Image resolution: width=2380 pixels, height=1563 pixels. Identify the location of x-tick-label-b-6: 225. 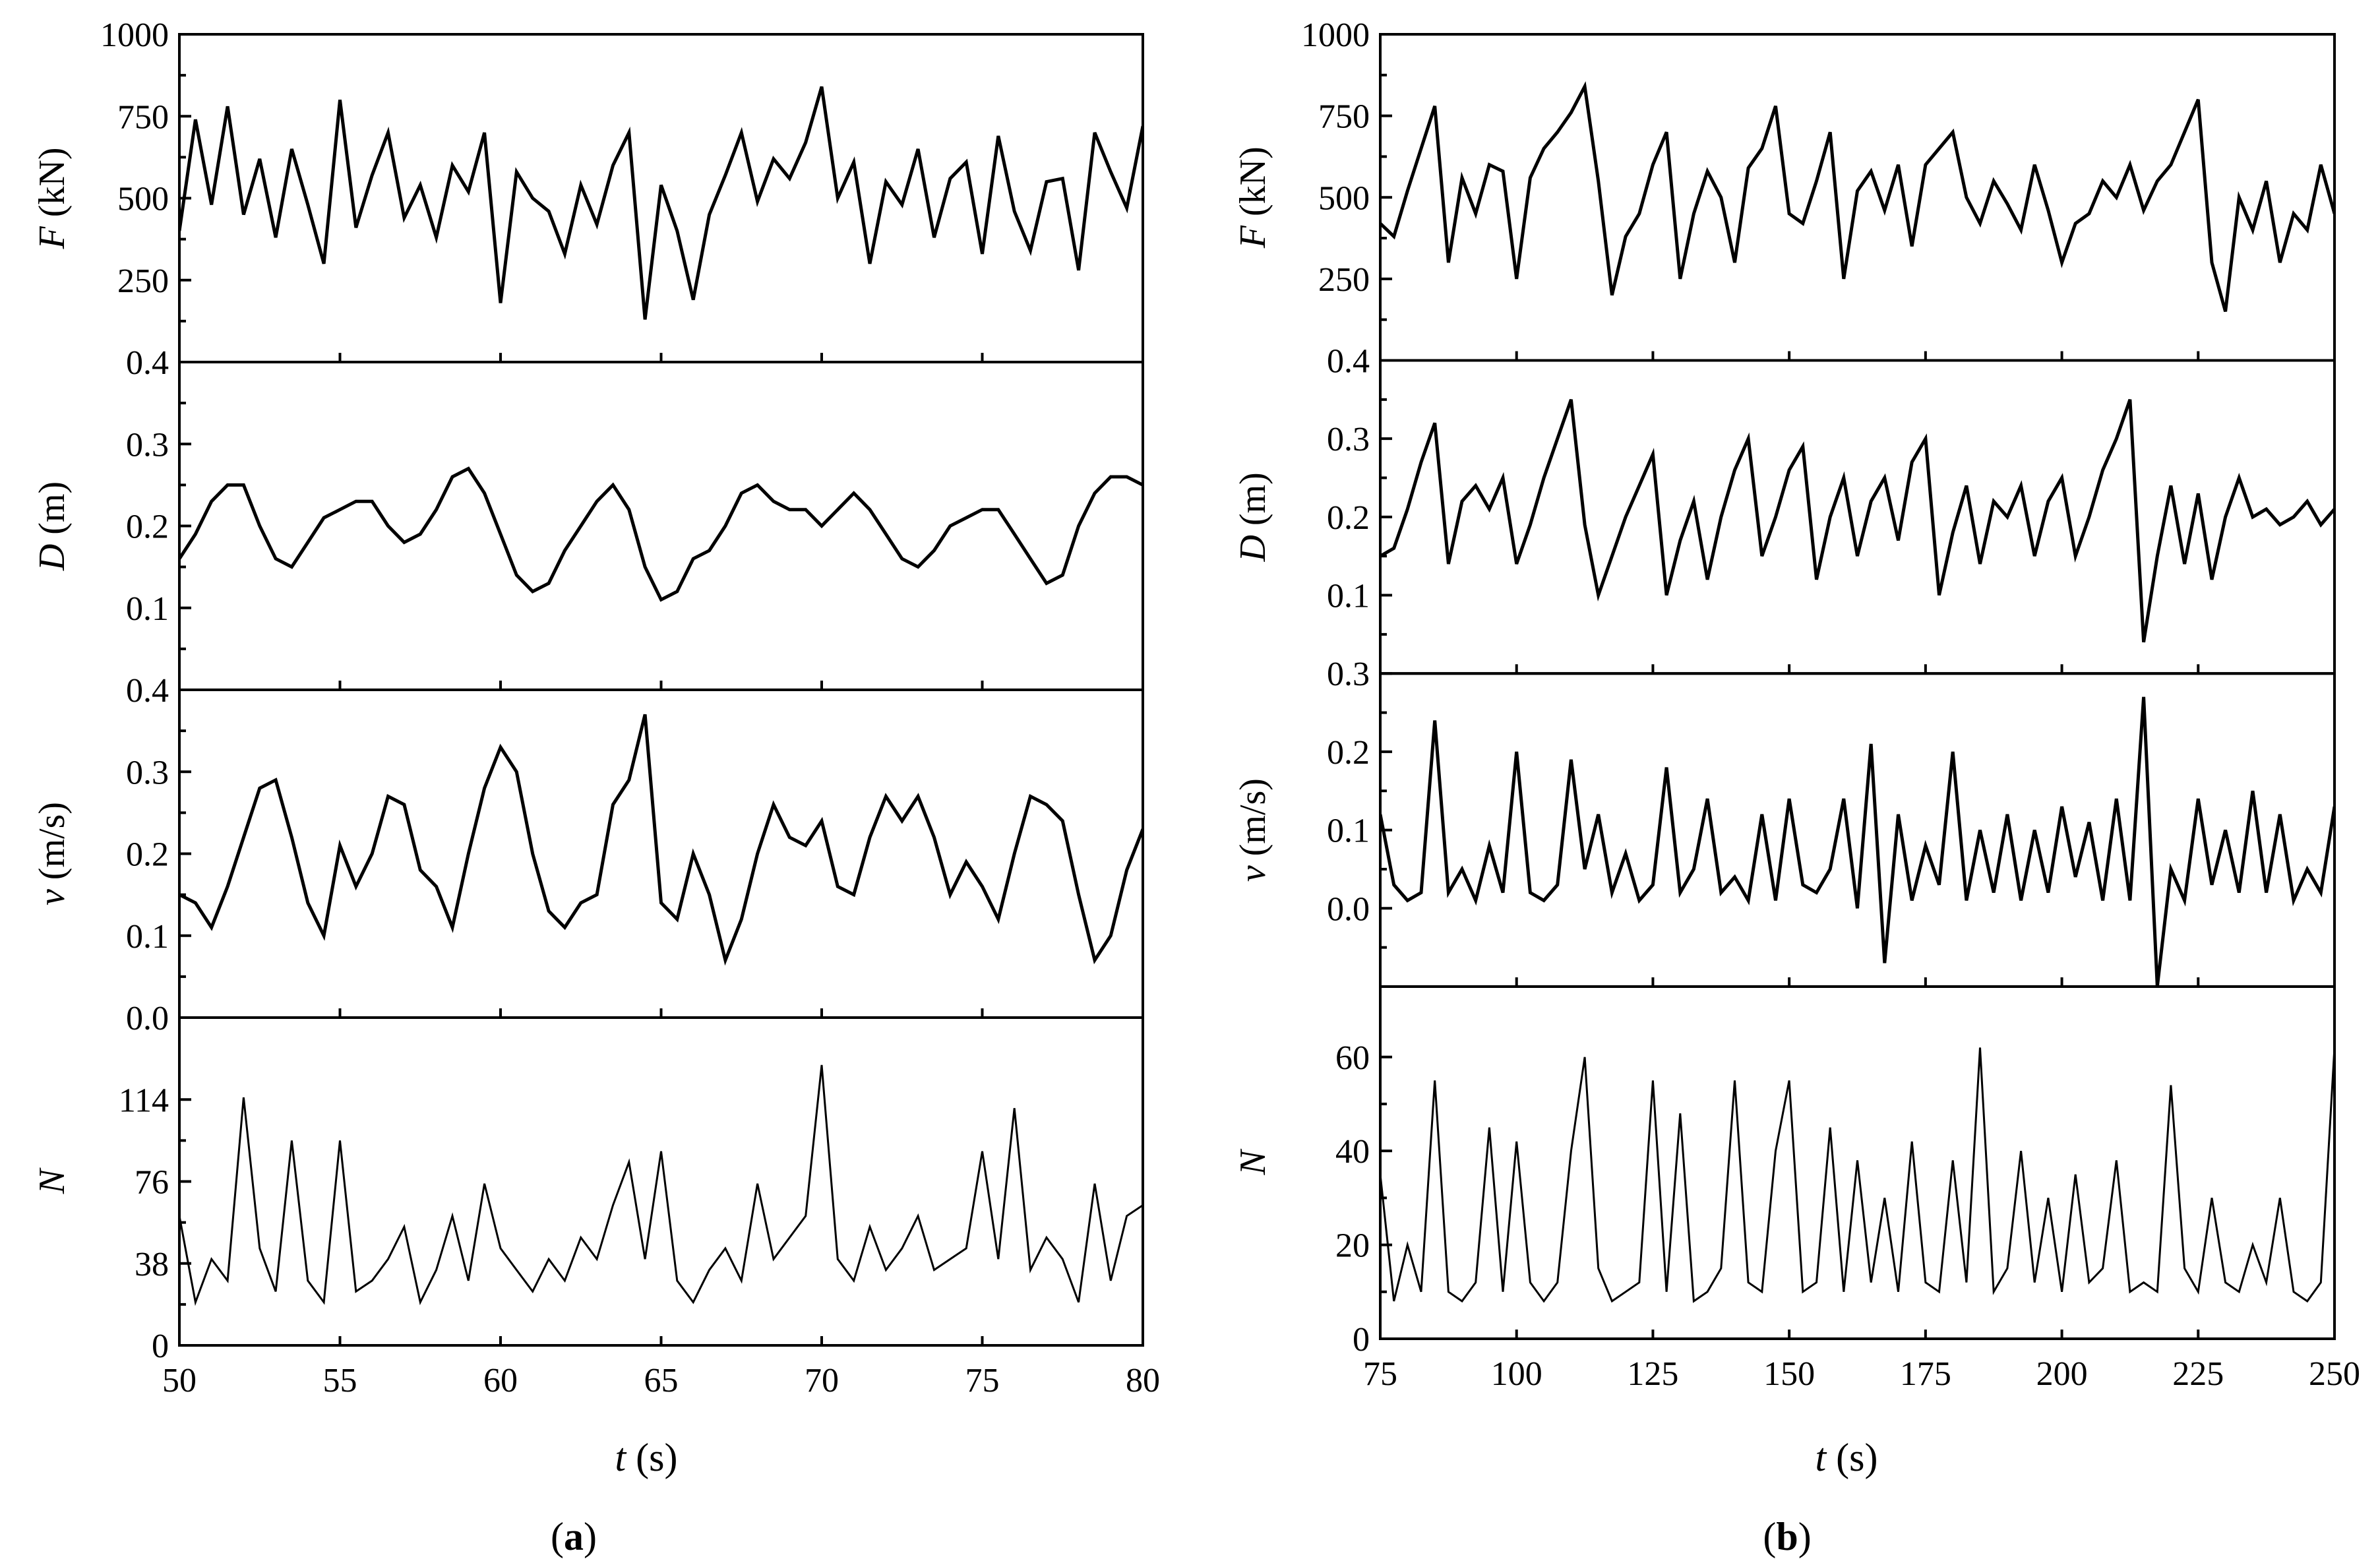
(2198, 1374).